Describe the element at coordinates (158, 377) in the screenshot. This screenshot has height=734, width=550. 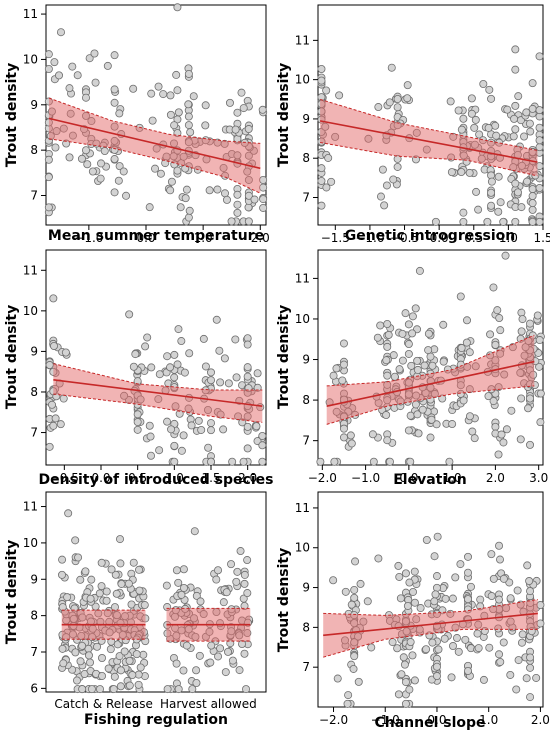
I see `band-upper-edge` at that location.